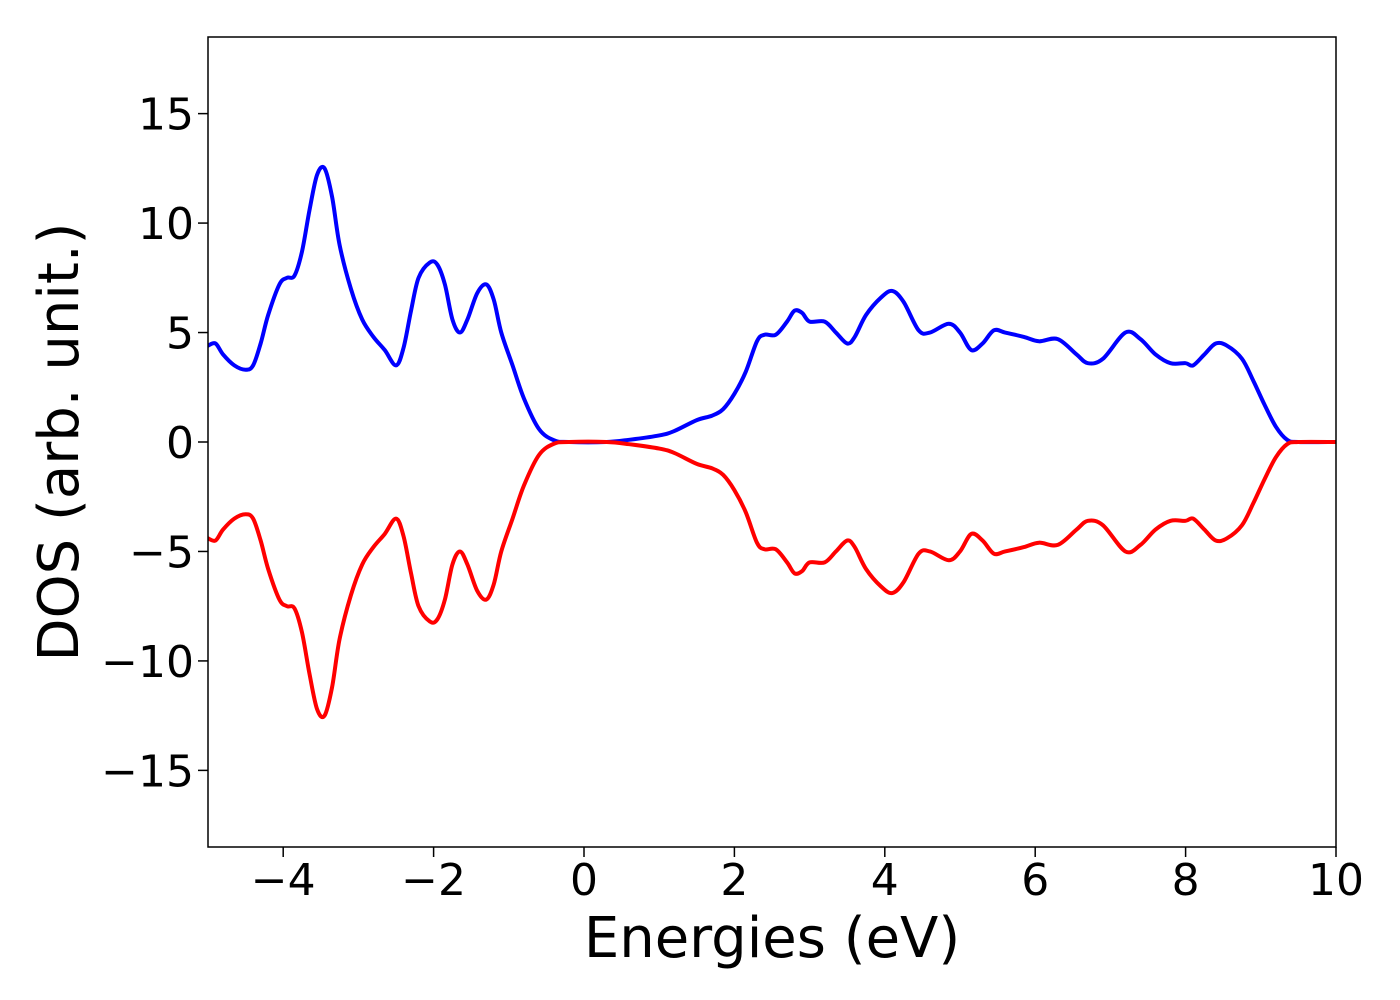 The image size is (1400, 1000). Describe the element at coordinates (147, 771) in the screenshot. I see `y-tick-label: −15` at that location.